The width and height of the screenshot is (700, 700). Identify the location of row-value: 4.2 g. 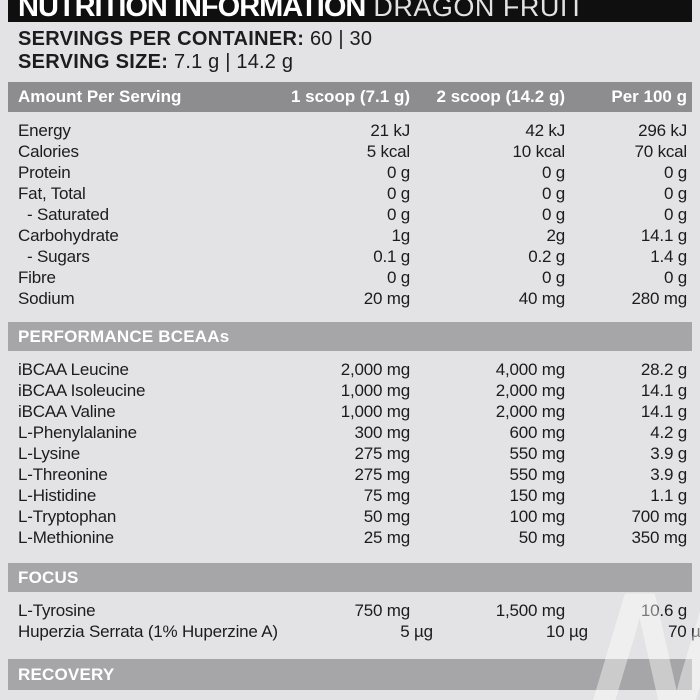
(668, 432).